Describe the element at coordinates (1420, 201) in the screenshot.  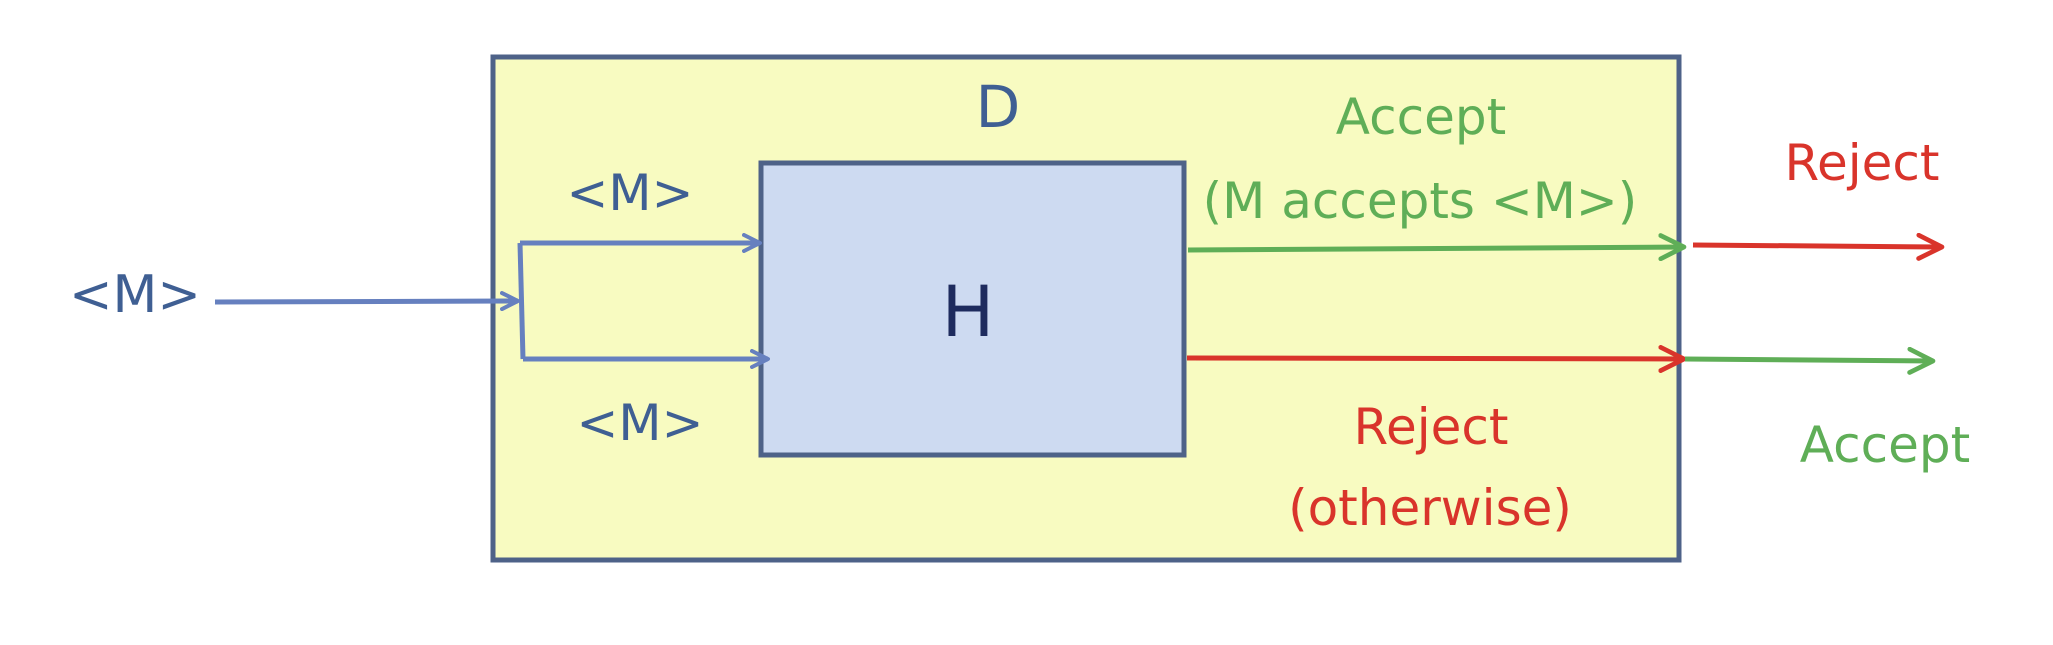
I see `h-accept-condition-label: (M accepts <M>)` at that location.